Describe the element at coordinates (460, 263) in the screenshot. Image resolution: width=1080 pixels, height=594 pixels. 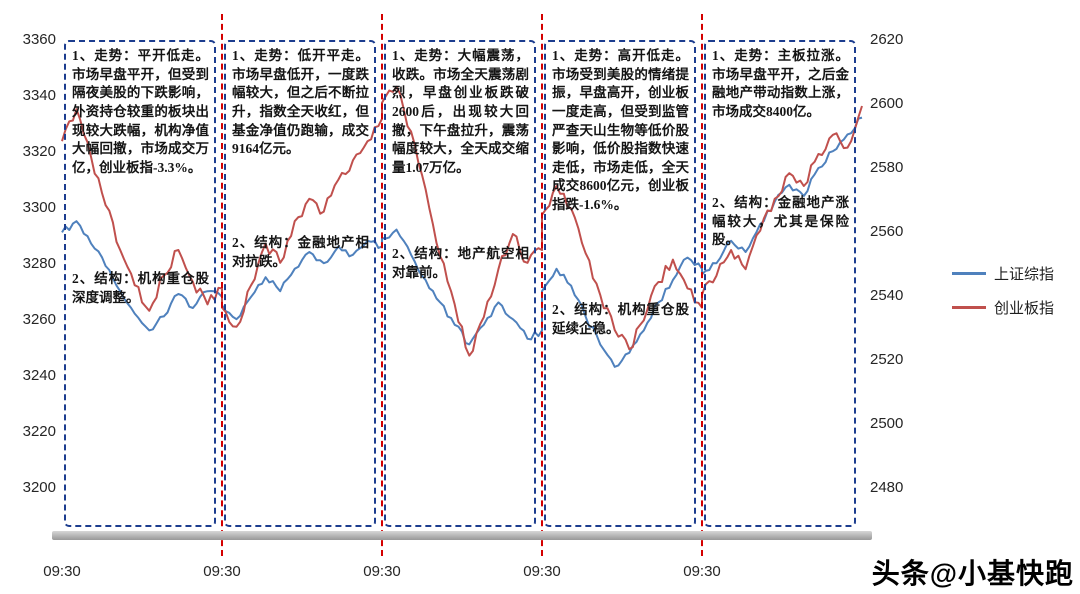
I see `structure-annotation: 2、结构：地产航空相对靠前。` at that location.